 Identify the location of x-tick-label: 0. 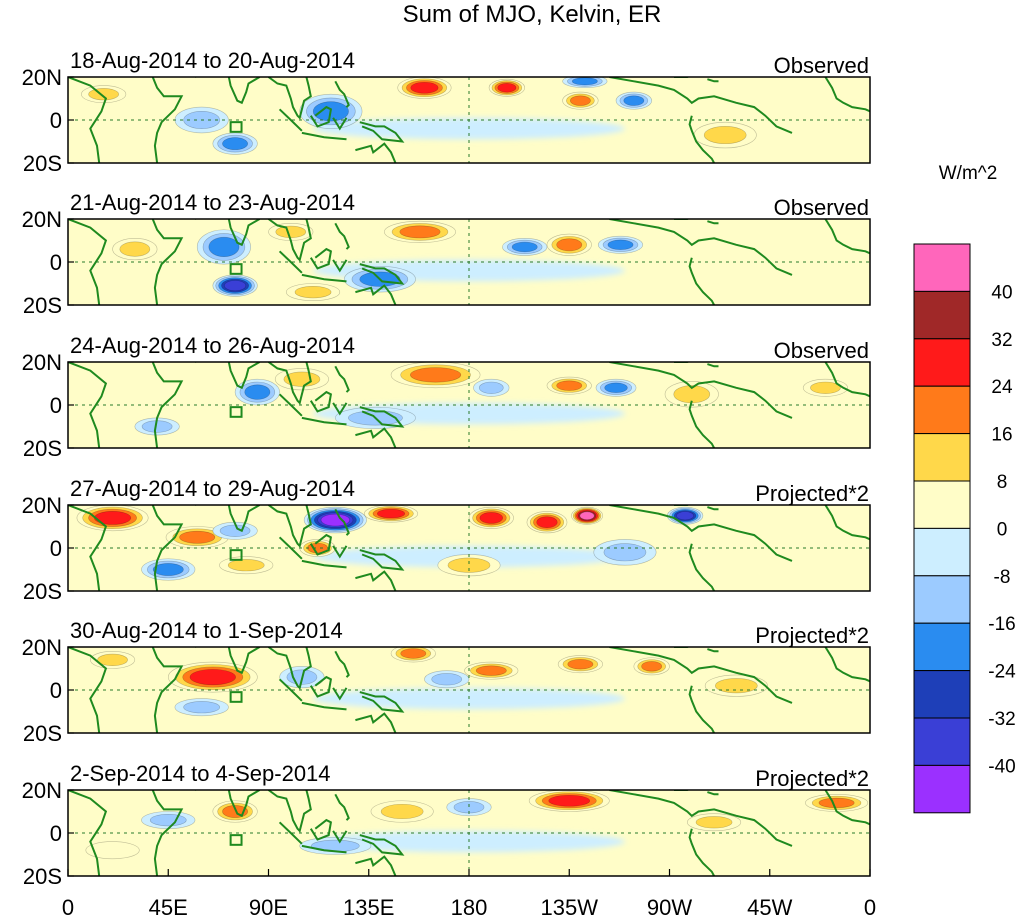
(870, 907).